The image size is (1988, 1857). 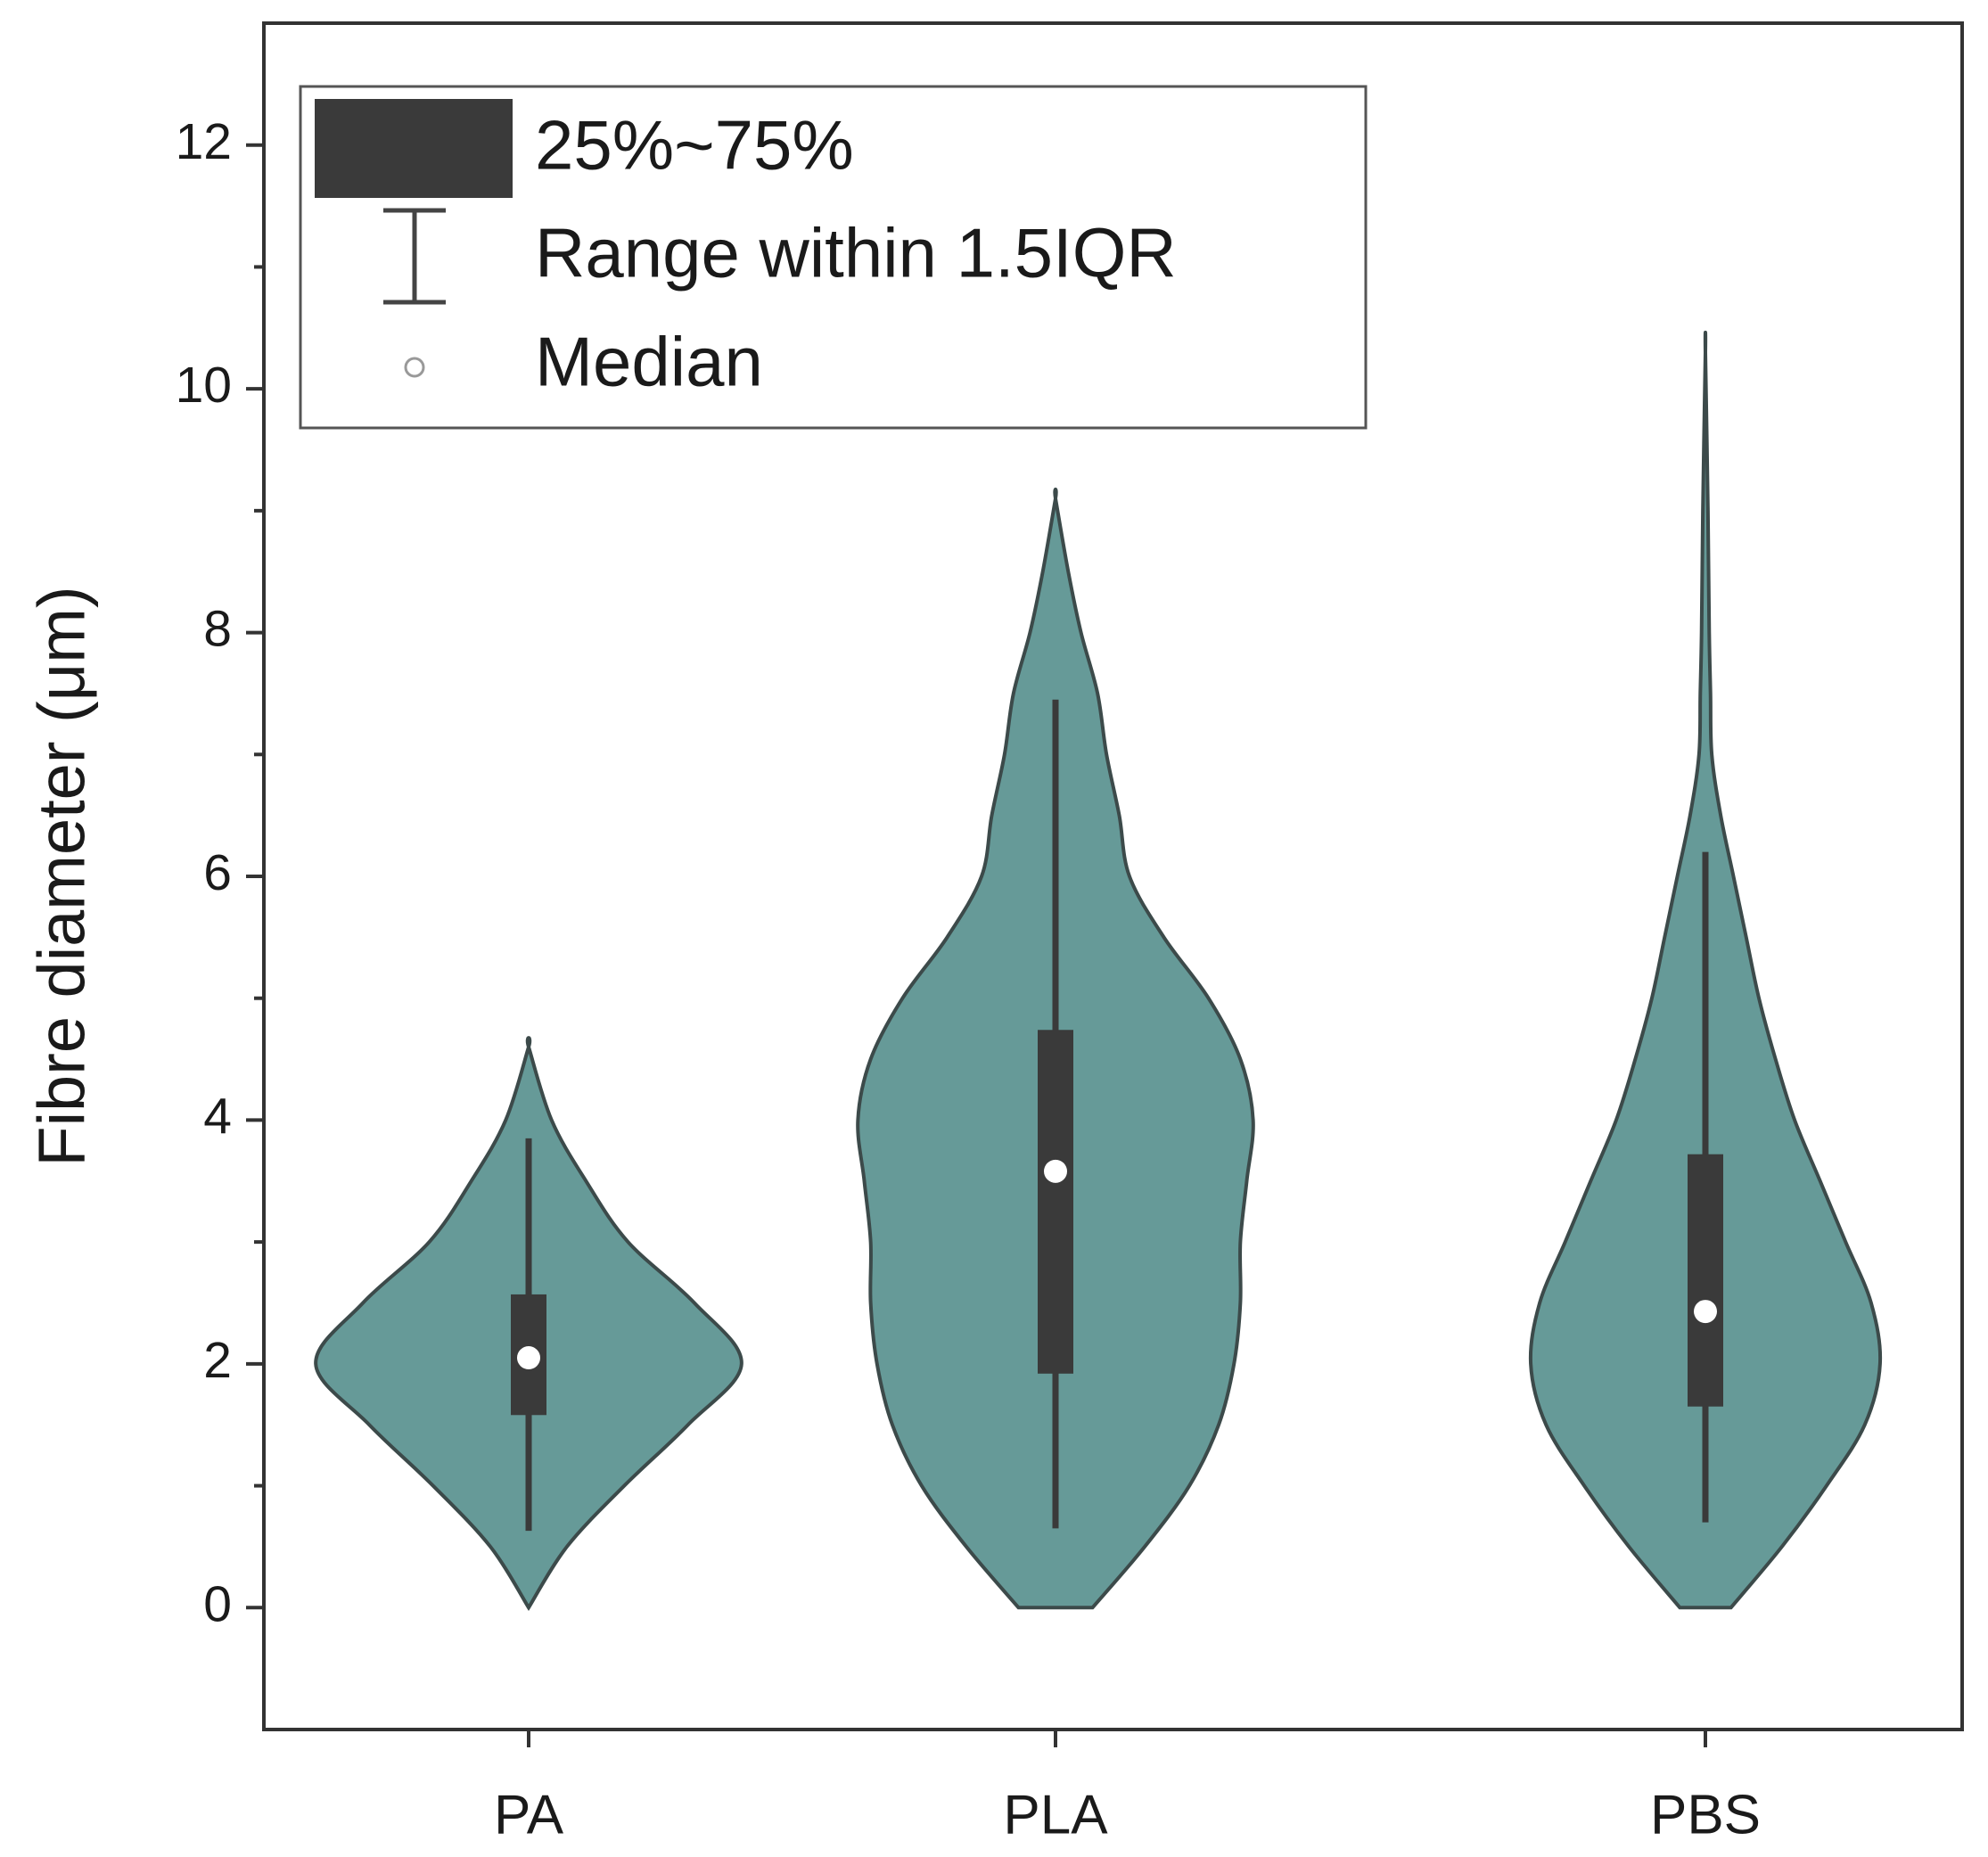 What do you see at coordinates (217, 1116) in the screenshot?
I see `y-tick-label: 4` at bounding box center [217, 1116].